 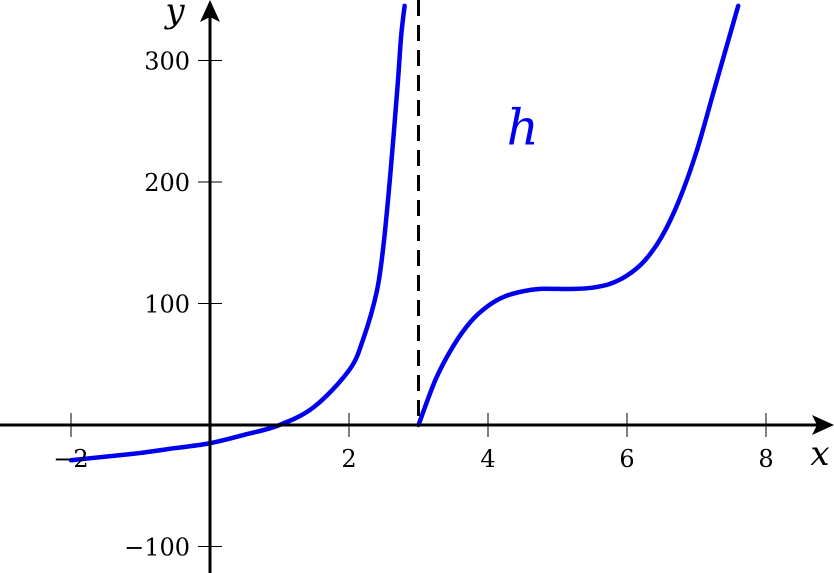 What do you see at coordinates (70, 459) in the screenshot?
I see `x-tick-label-0: −2` at bounding box center [70, 459].